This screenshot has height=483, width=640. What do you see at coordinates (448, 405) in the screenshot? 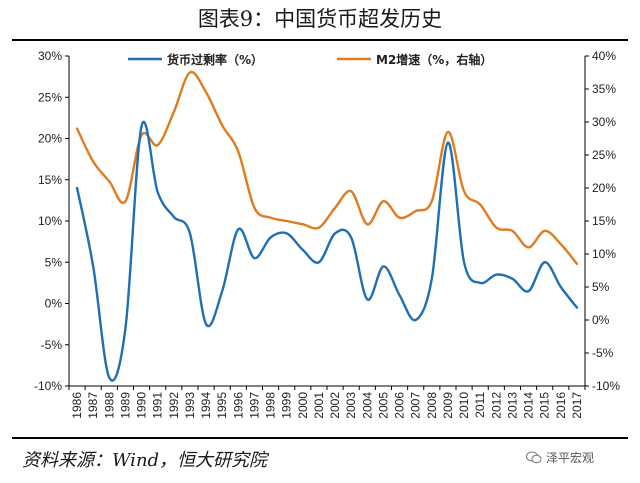
I see `x-tick-label: 2009` at bounding box center [448, 405].